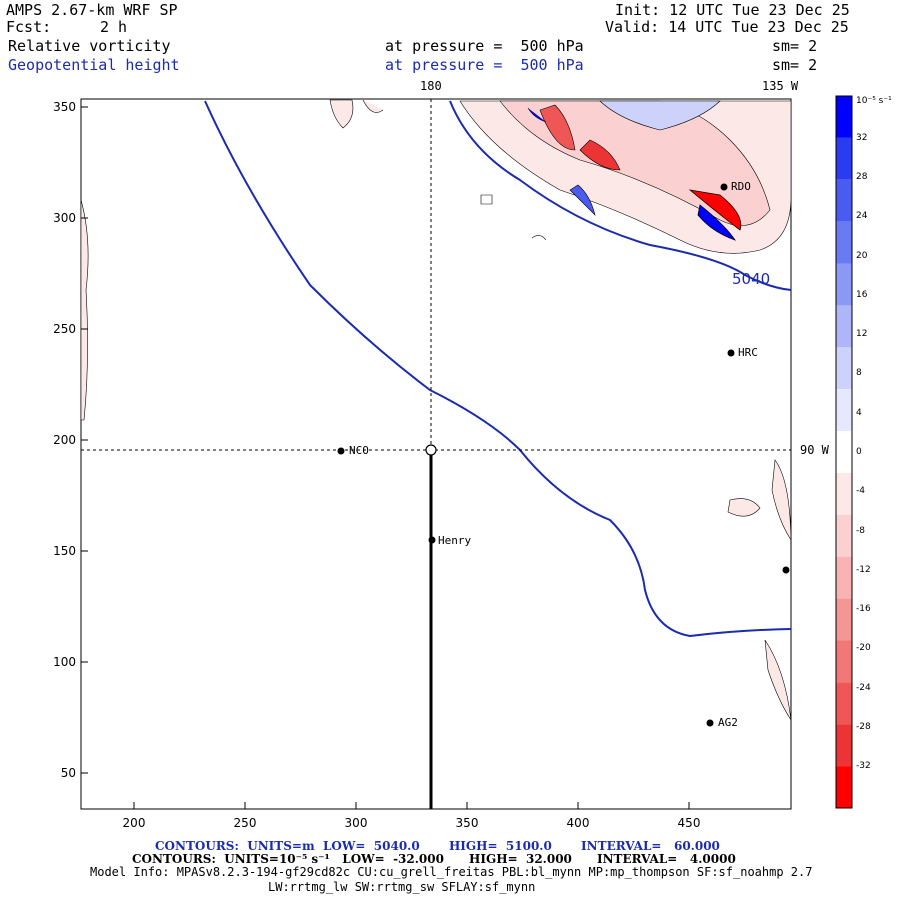 This screenshot has height=900, width=900. I want to click on height-contour-5040-ne, so click(620, 195).